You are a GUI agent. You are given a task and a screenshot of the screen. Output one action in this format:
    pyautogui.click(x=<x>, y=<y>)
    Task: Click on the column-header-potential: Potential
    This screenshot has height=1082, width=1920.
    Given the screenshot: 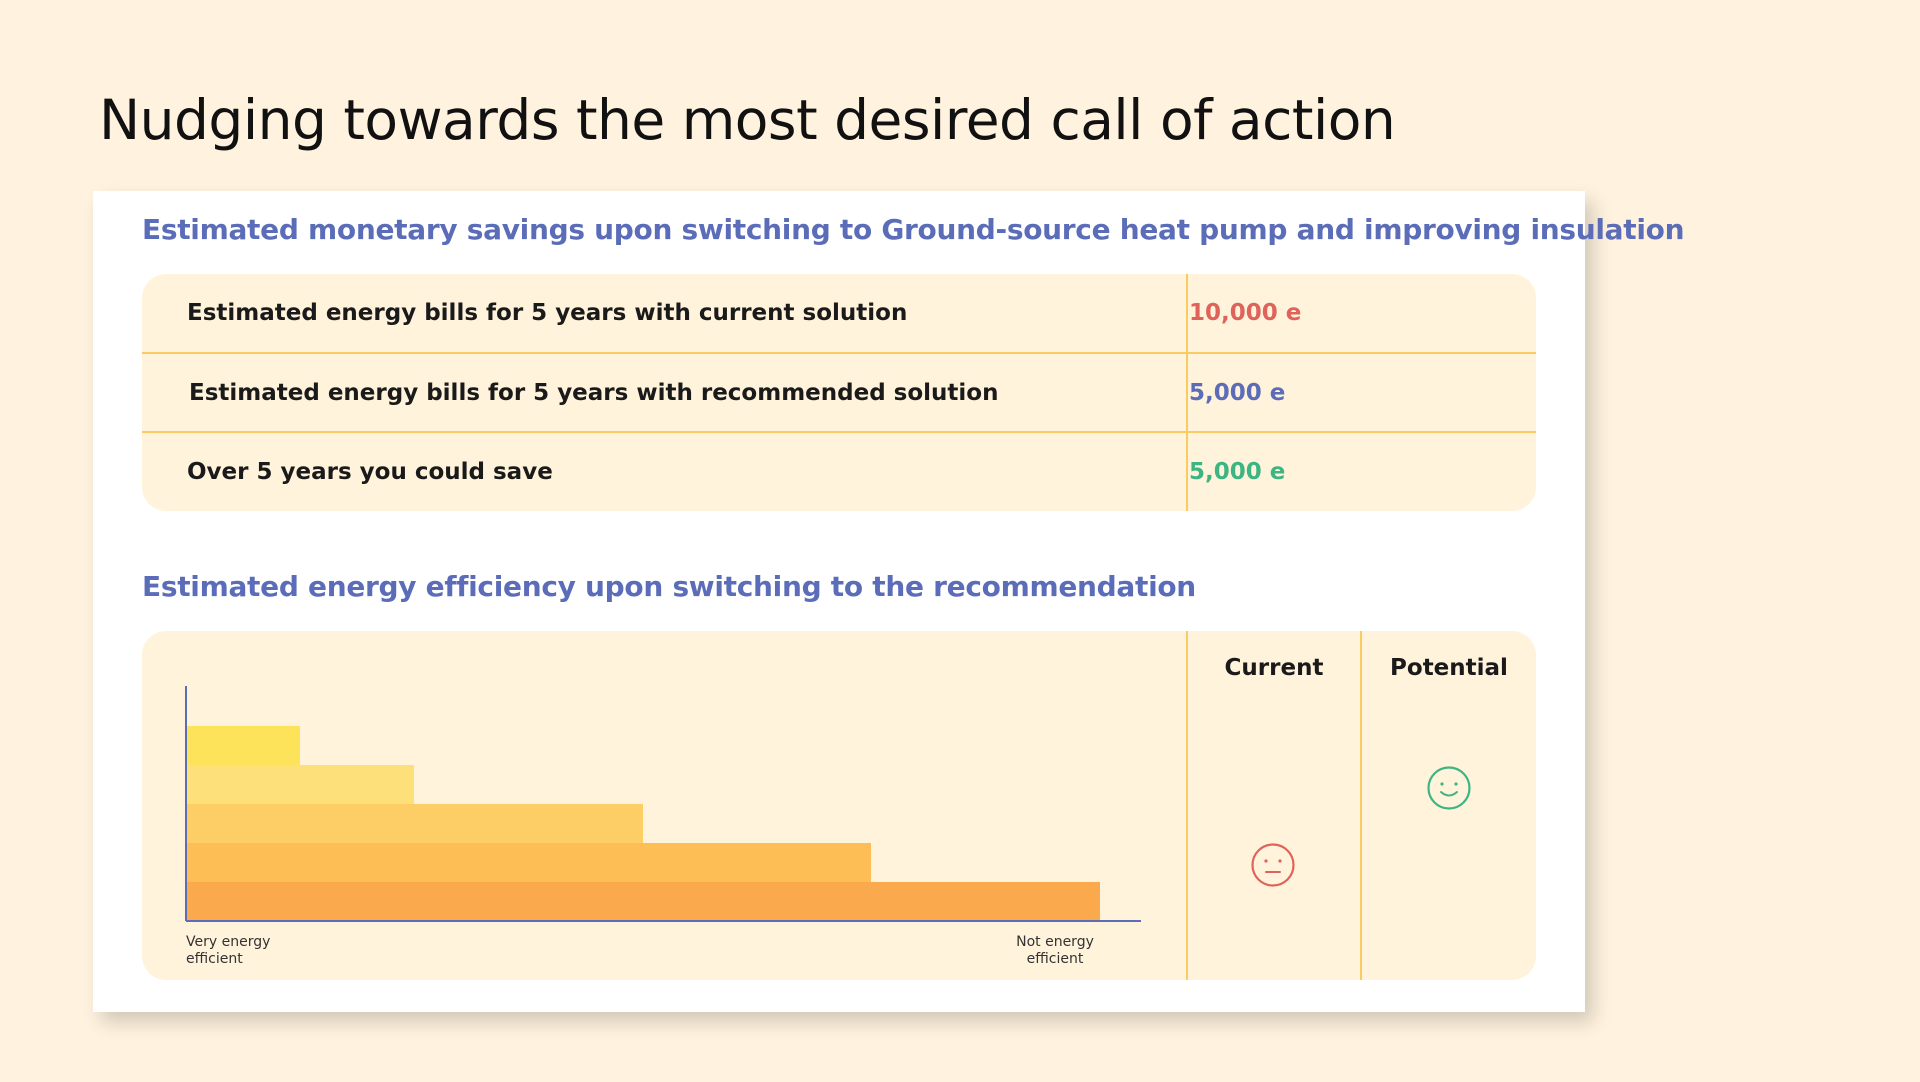 What is the action you would take?
    pyautogui.click(x=1449, y=668)
    